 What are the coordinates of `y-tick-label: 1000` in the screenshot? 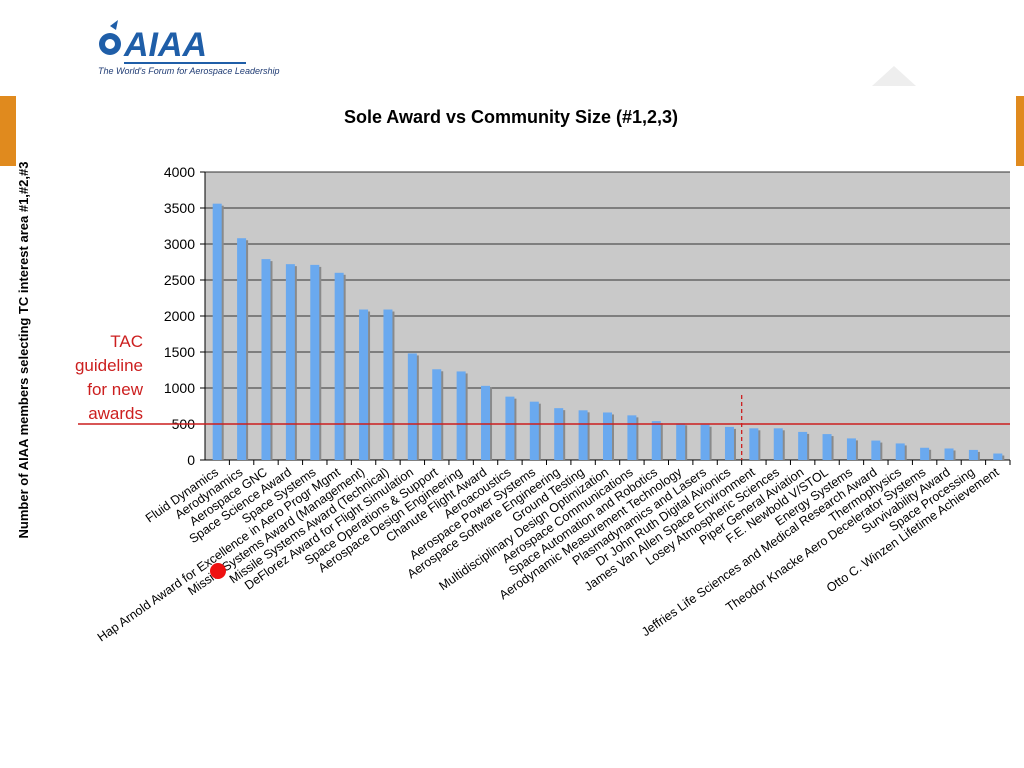 It's located at (179, 388).